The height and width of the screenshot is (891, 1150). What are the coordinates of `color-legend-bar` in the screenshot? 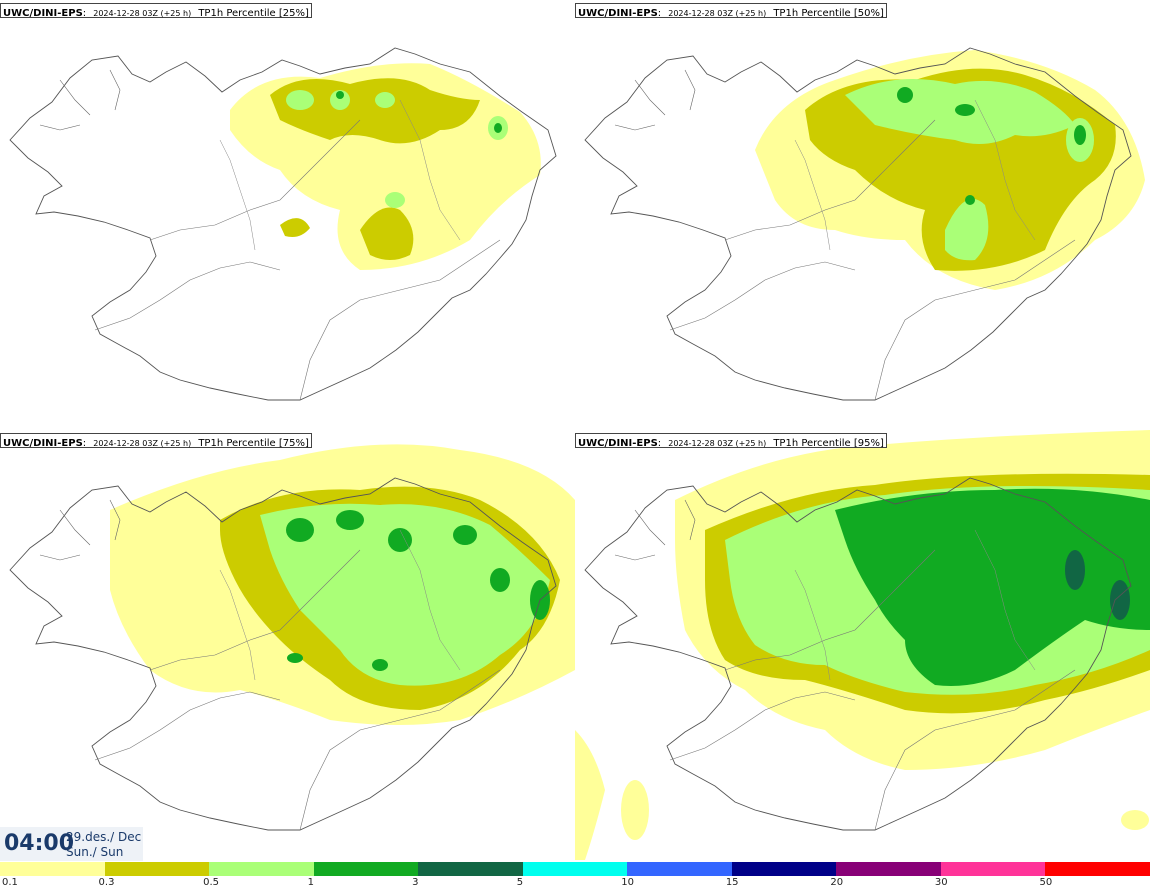 It's located at (575, 869).